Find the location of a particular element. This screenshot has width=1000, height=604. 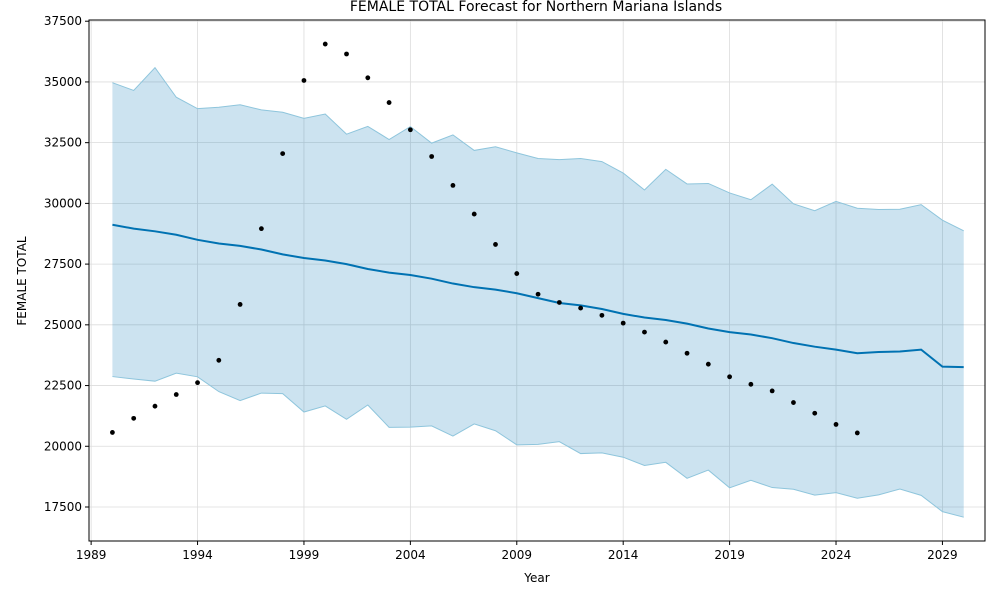

y-tick-label: 25000 is located at coordinates (63, 325).